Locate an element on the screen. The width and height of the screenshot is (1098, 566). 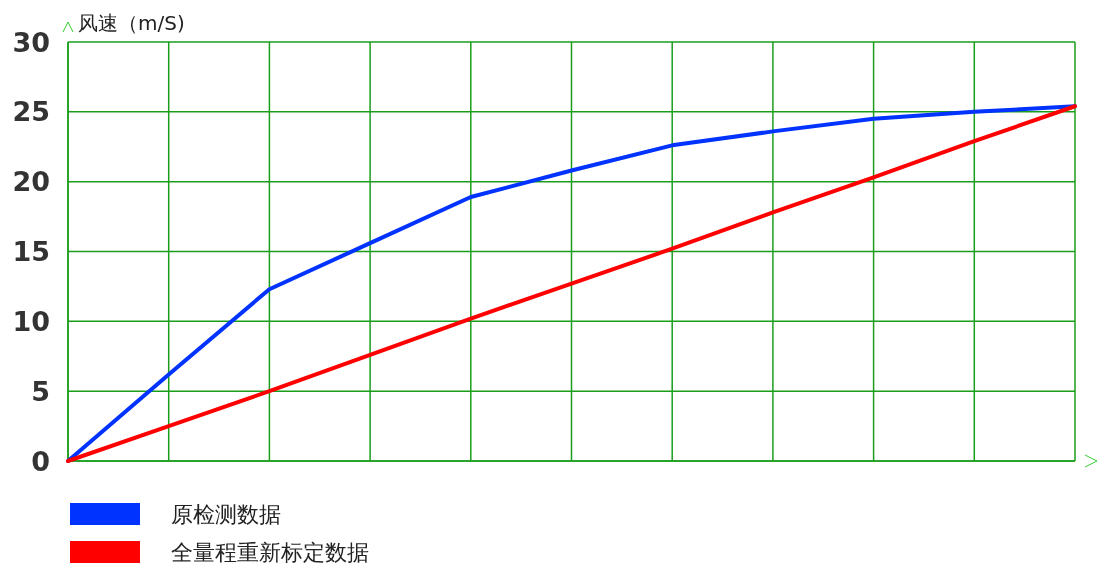
y-tick-label: 5 is located at coordinates (40, 391).